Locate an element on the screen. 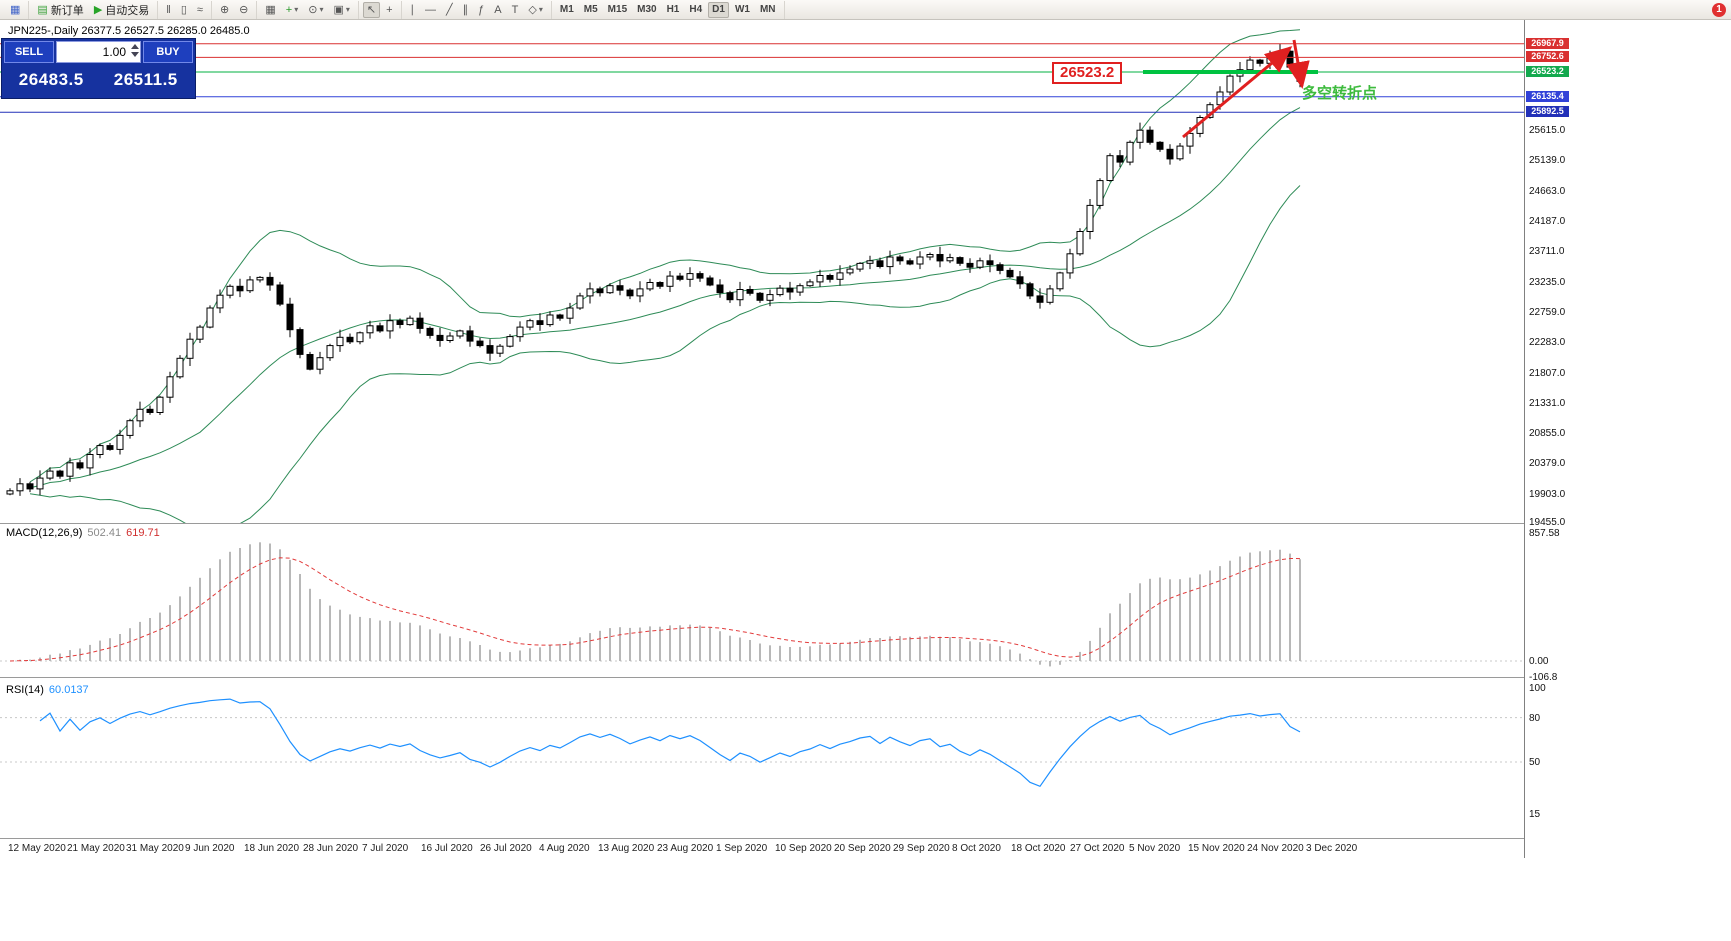 Image resolution: width=1731 pixels, height=941 pixels. candlestick-chart-icon: ▯ is located at coordinates (183, 9).